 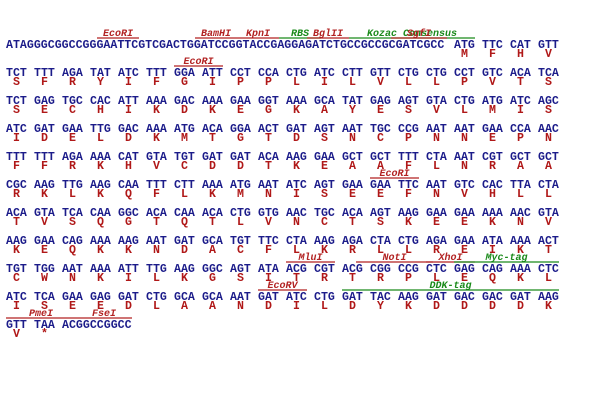 What do you see at coordinates (300, 34) in the screenshot?
I see `feature-label: RBS` at bounding box center [300, 34].